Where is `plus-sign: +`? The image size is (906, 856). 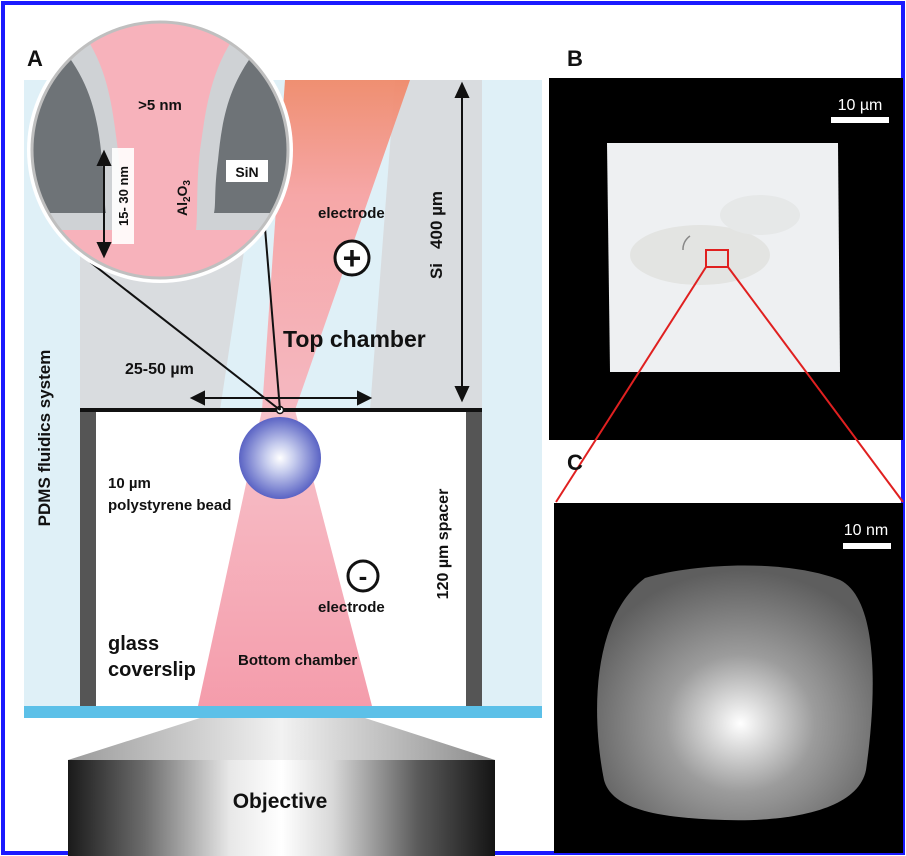
plus-sign: + is located at coordinates (352, 258).